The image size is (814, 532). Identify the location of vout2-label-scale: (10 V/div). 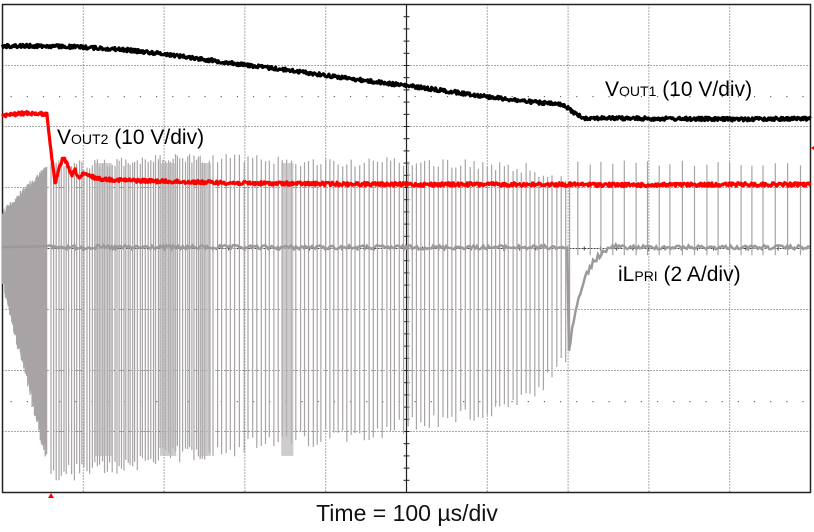
(156, 137).